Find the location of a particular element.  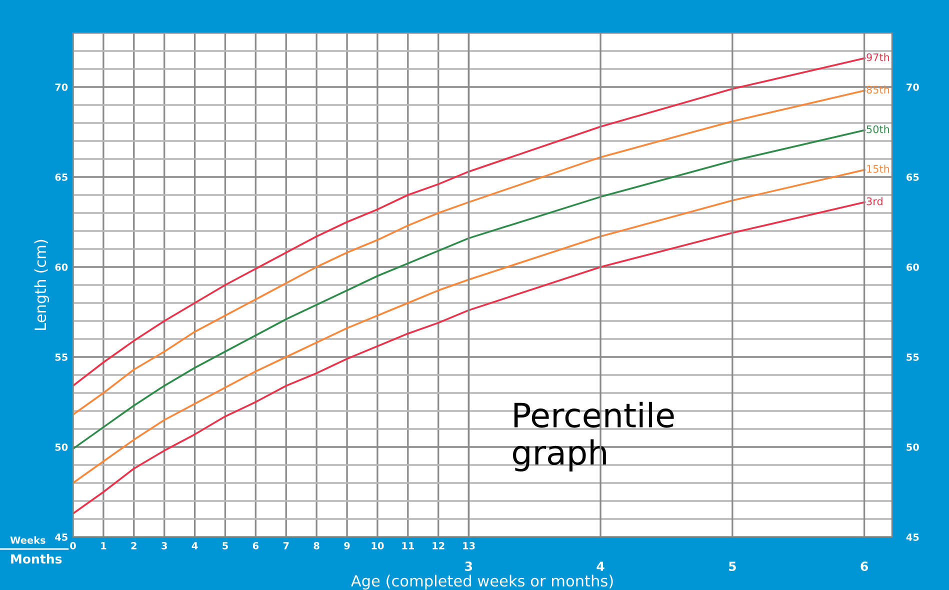

x2-tick-label: 4 is located at coordinates (600, 566).